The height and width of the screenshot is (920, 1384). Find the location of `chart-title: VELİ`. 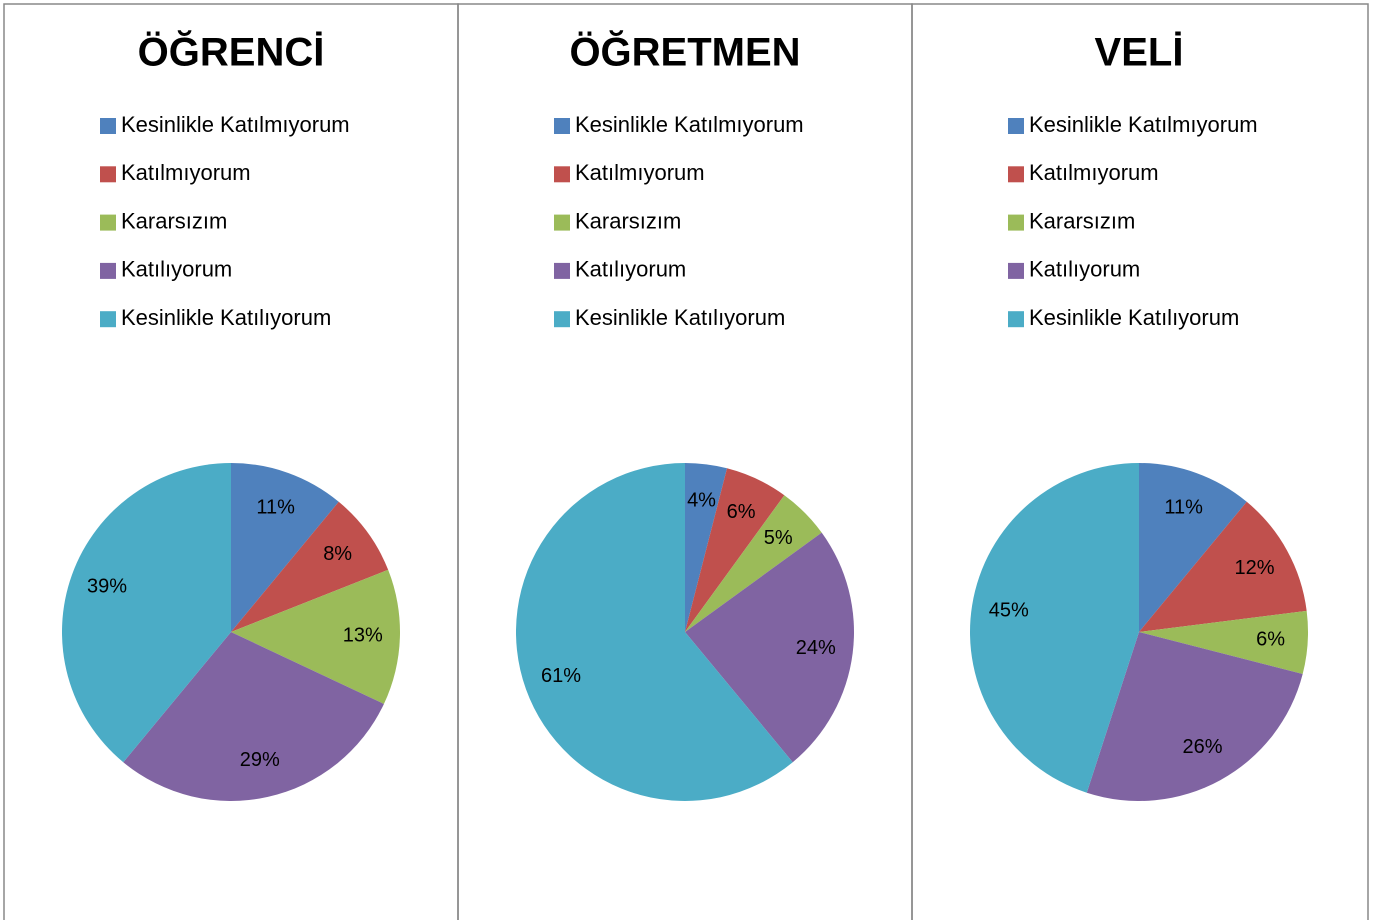

chart-title: VELİ is located at coordinates (1139, 53).